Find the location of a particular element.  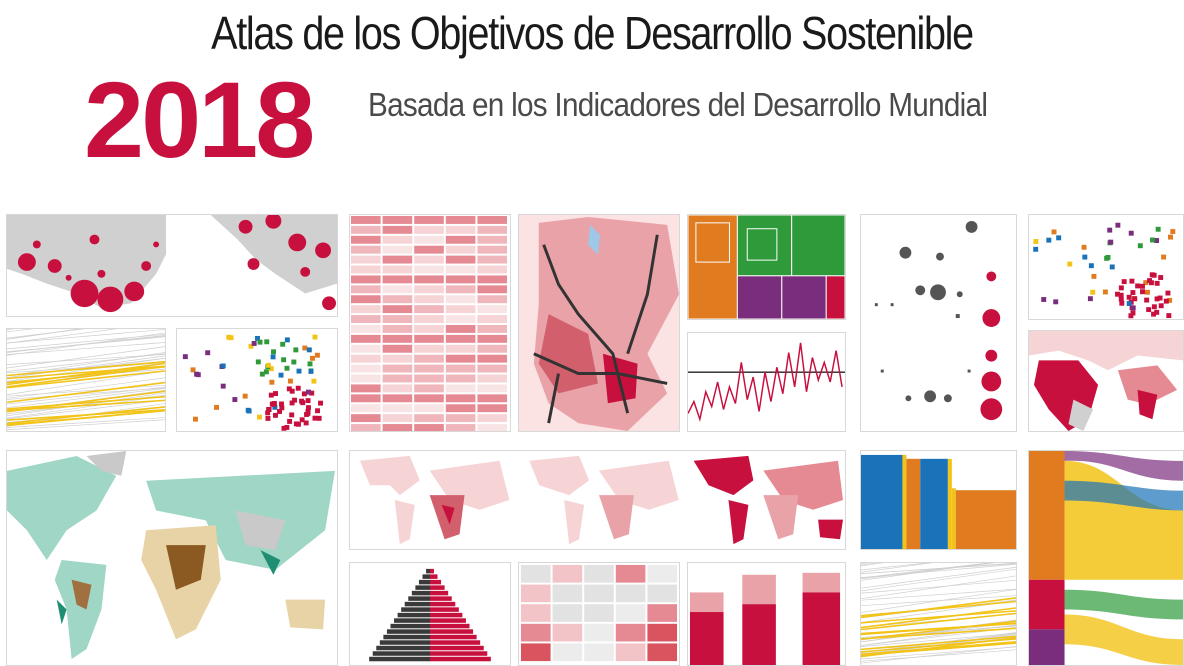

kenya-choropleth-map is located at coordinates (599, 323).